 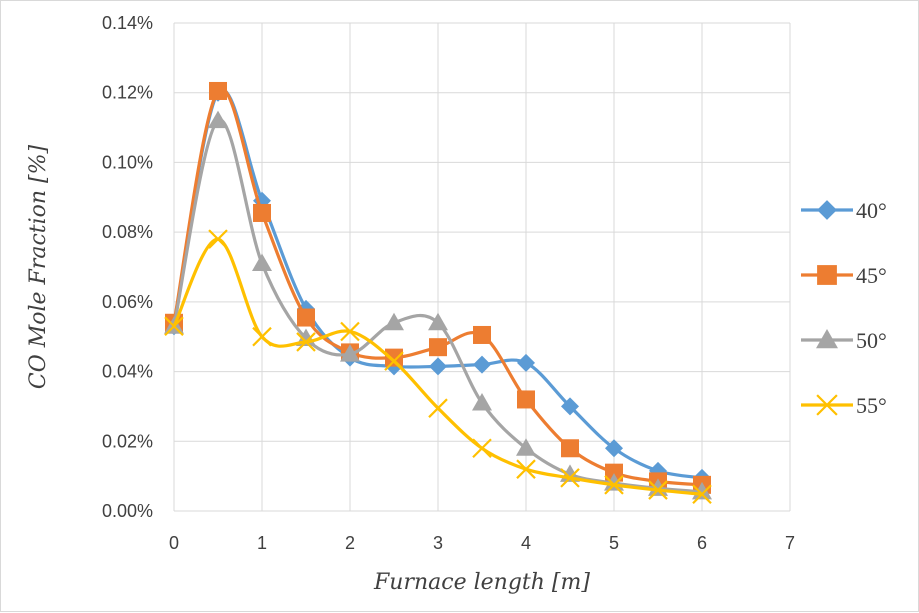 What do you see at coordinates (127, 441) in the screenshot?
I see `y-tick-label: 0.02%` at bounding box center [127, 441].